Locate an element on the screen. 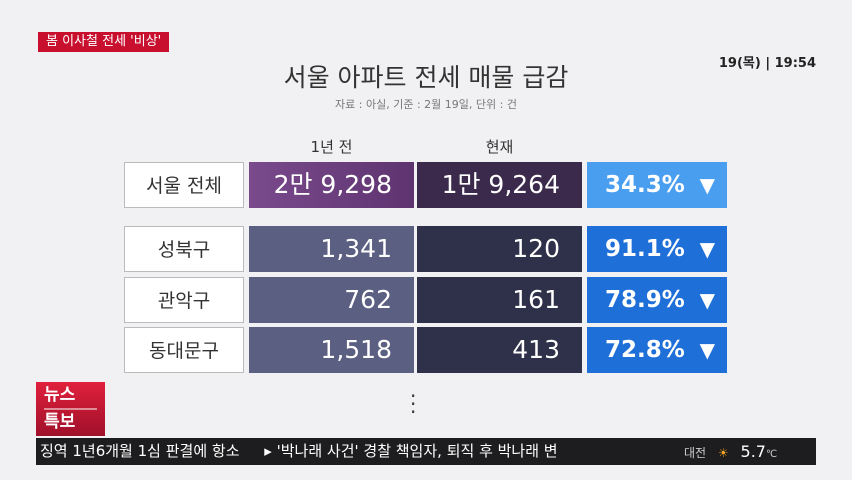 The image size is (852, 480). value-cell: 120 is located at coordinates (499, 249).